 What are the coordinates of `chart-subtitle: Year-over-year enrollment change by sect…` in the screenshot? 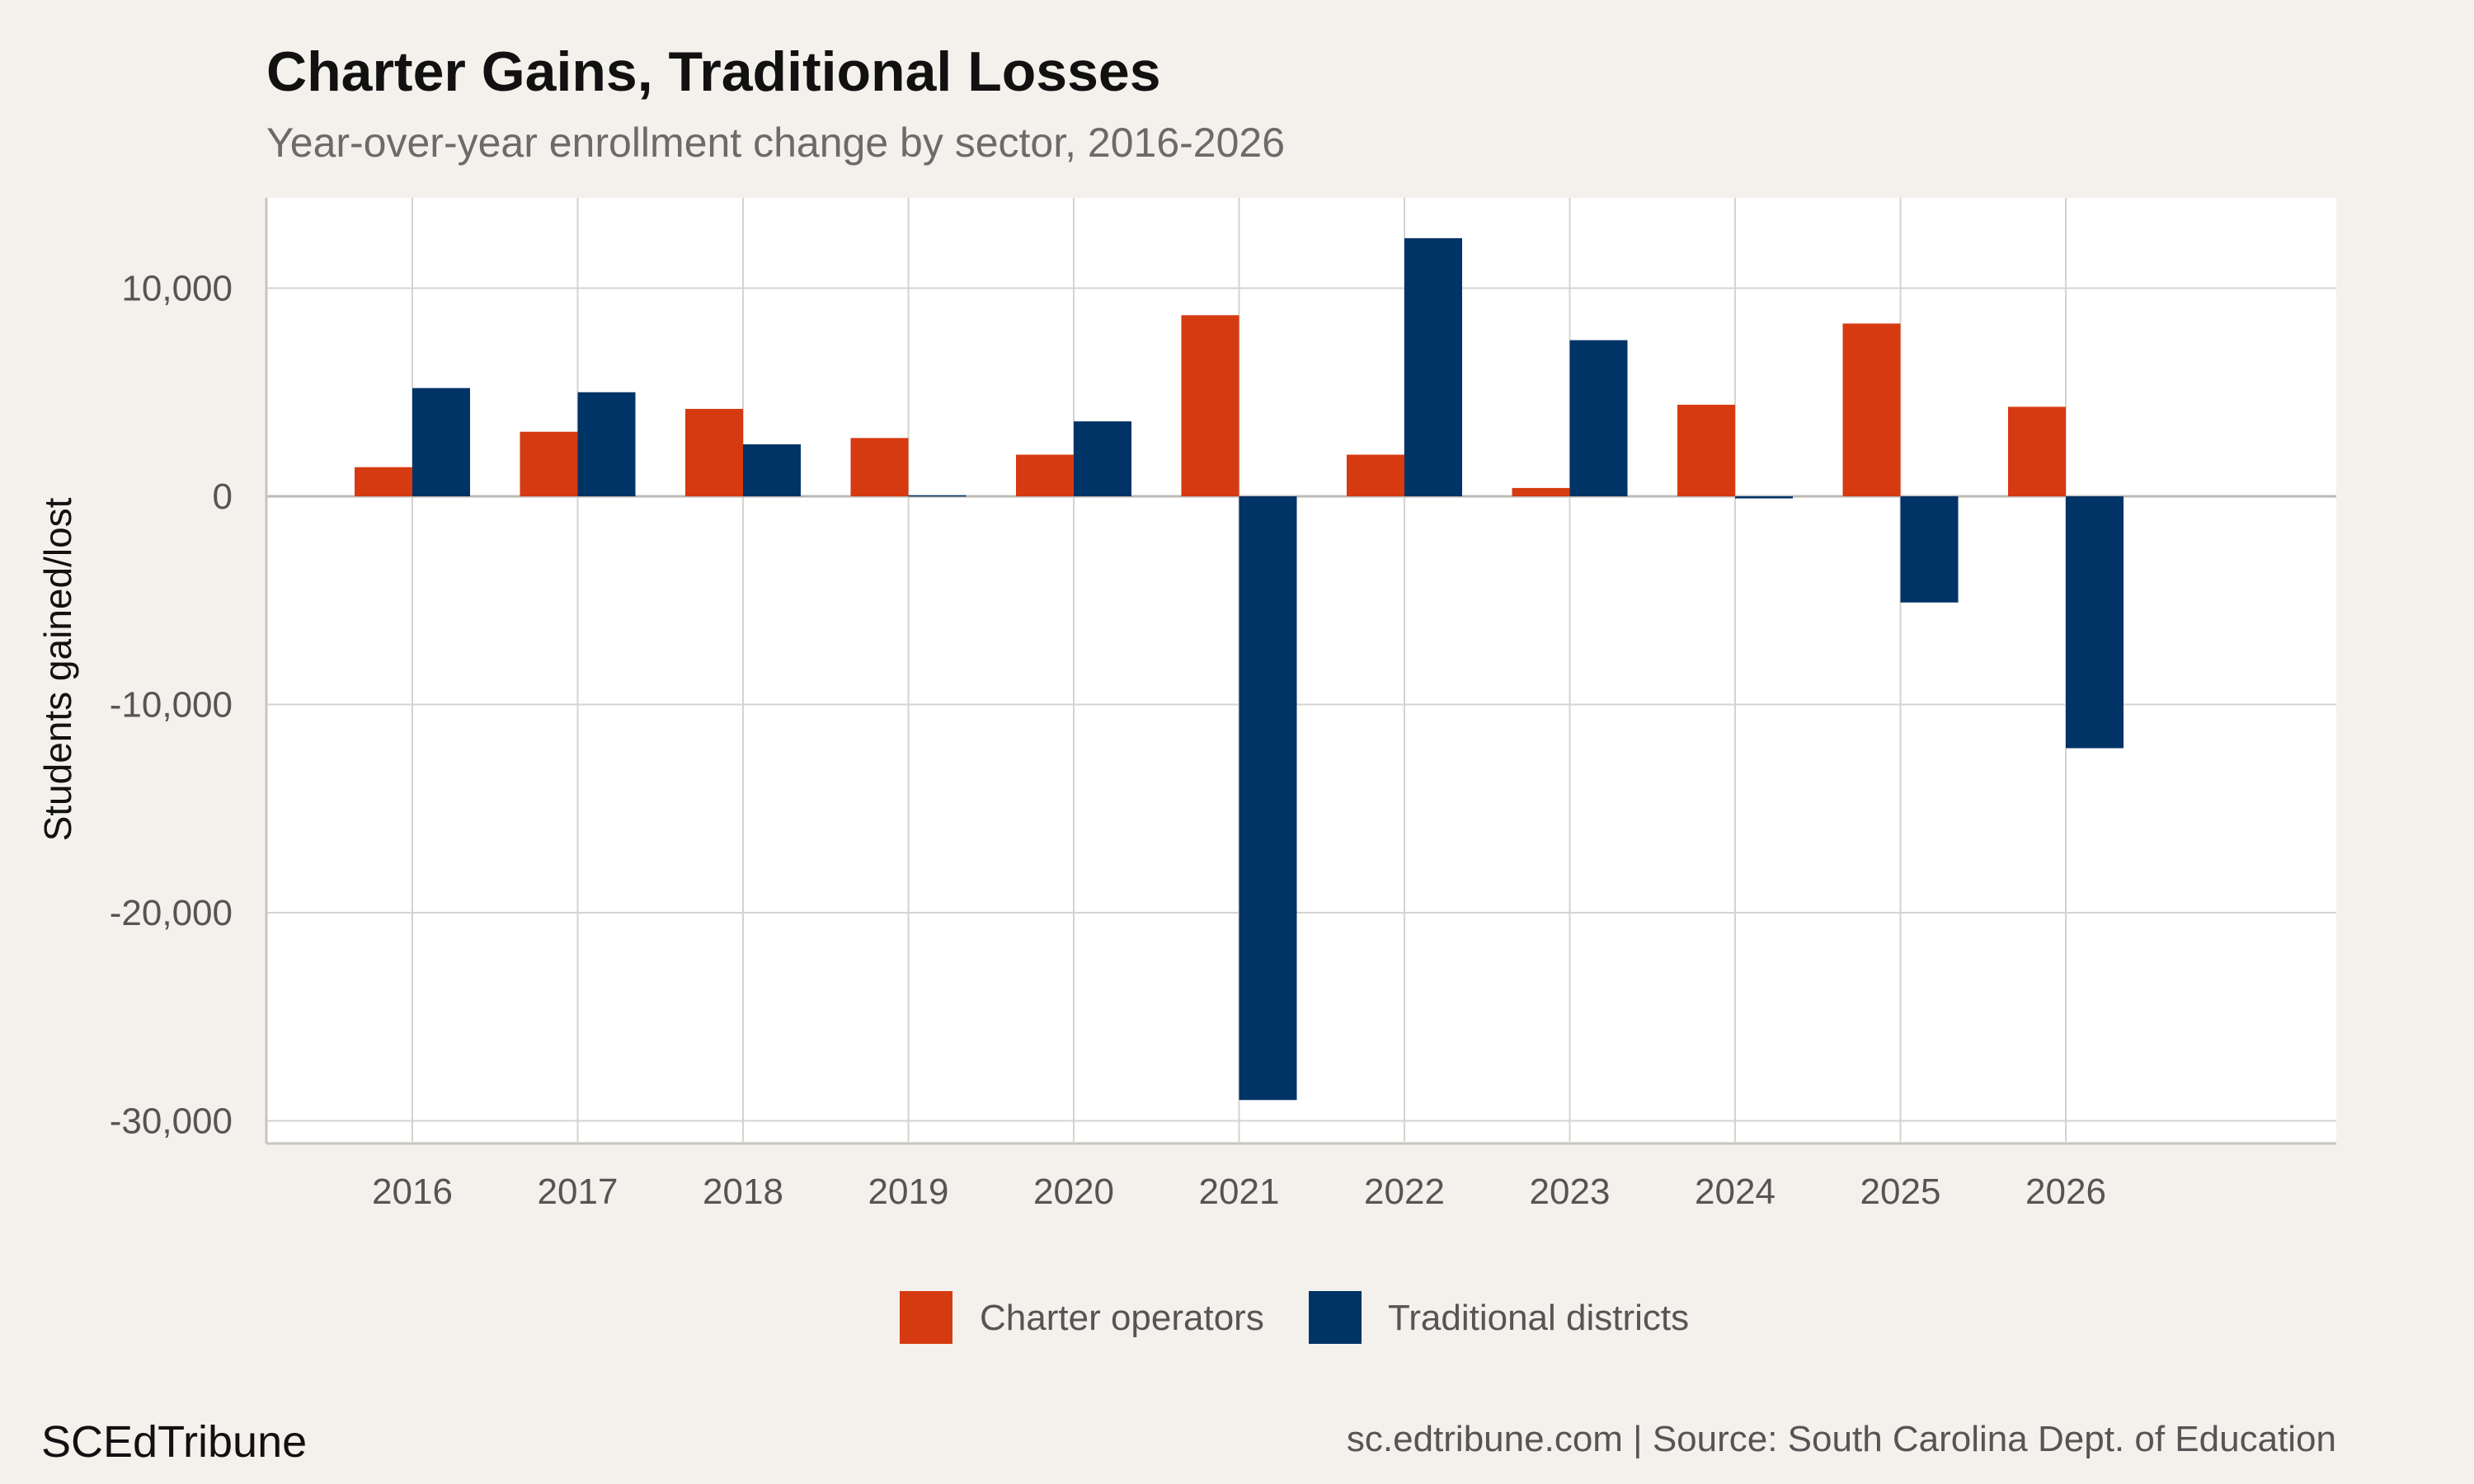 It's located at (775, 143).